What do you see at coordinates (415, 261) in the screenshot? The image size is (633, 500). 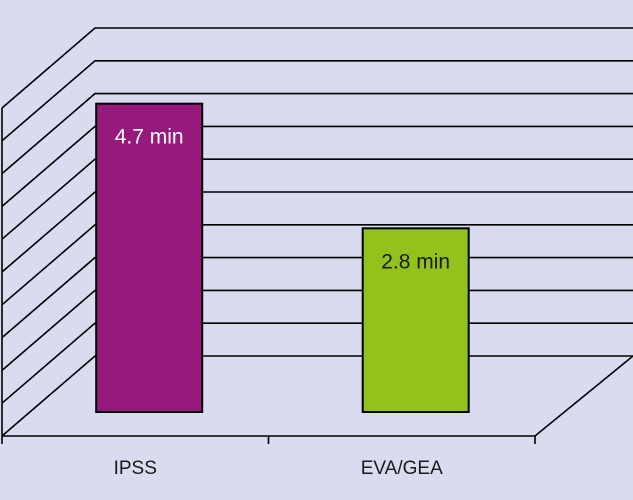 I see `data-label: 2.8 min` at bounding box center [415, 261].